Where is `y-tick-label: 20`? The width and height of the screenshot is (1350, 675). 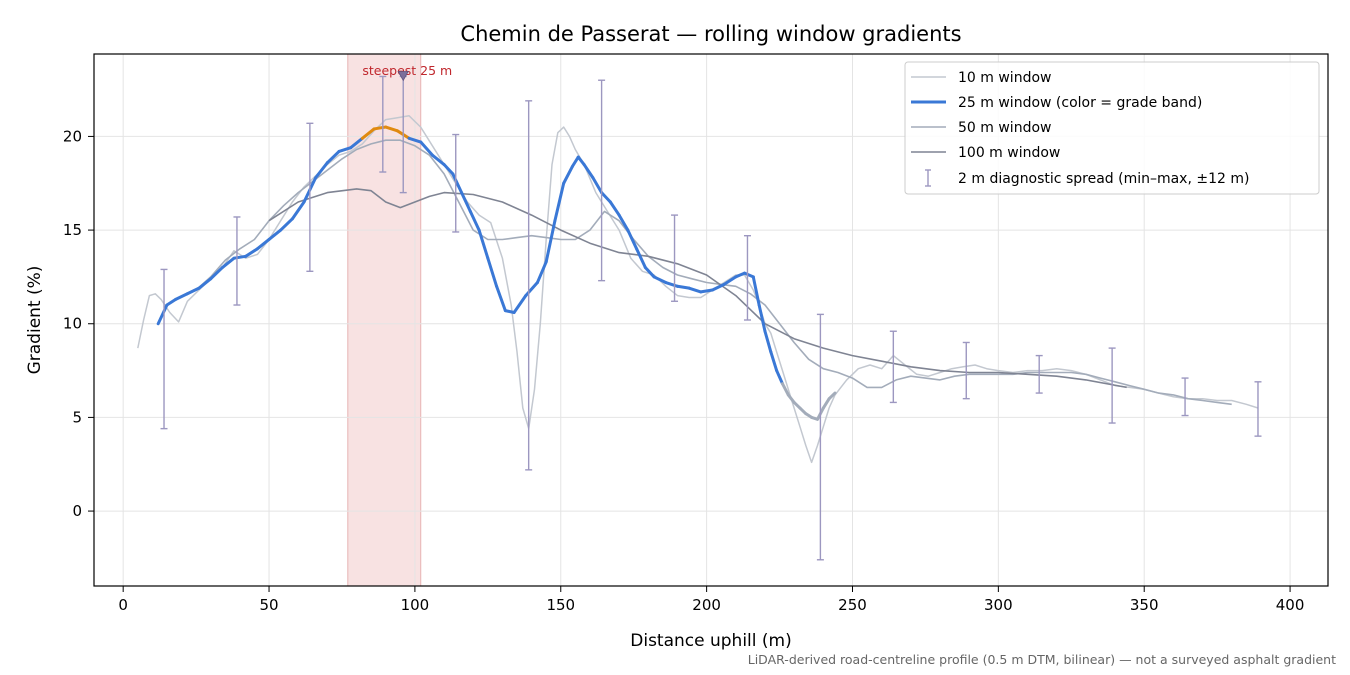 y-tick-label: 20 is located at coordinates (72, 136).